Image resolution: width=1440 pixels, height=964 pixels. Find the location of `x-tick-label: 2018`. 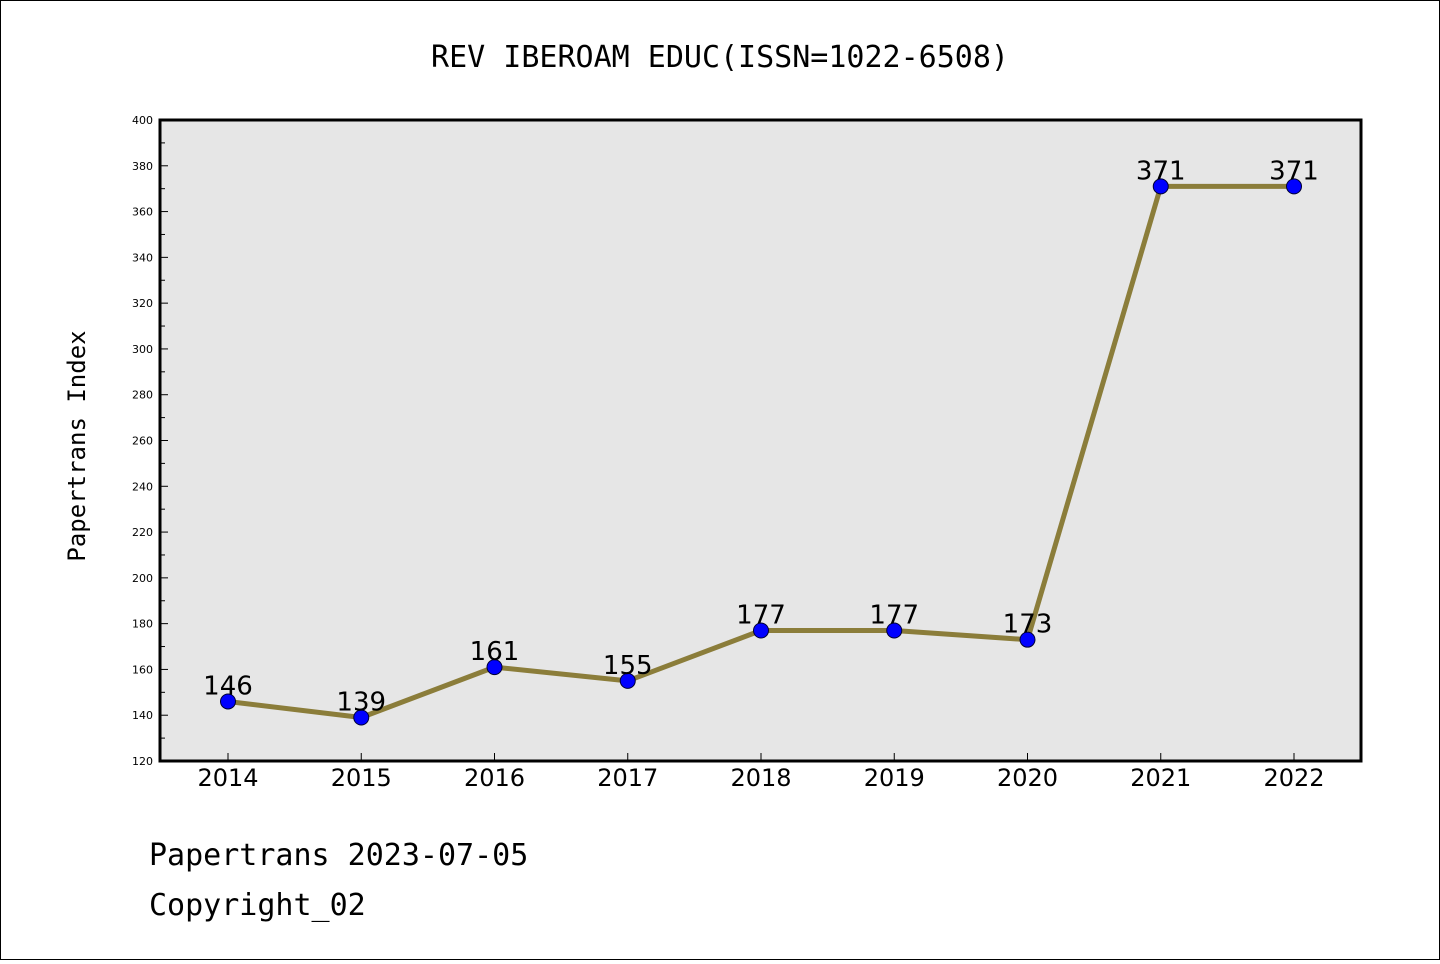

x-tick-label: 2018 is located at coordinates (760, 778).